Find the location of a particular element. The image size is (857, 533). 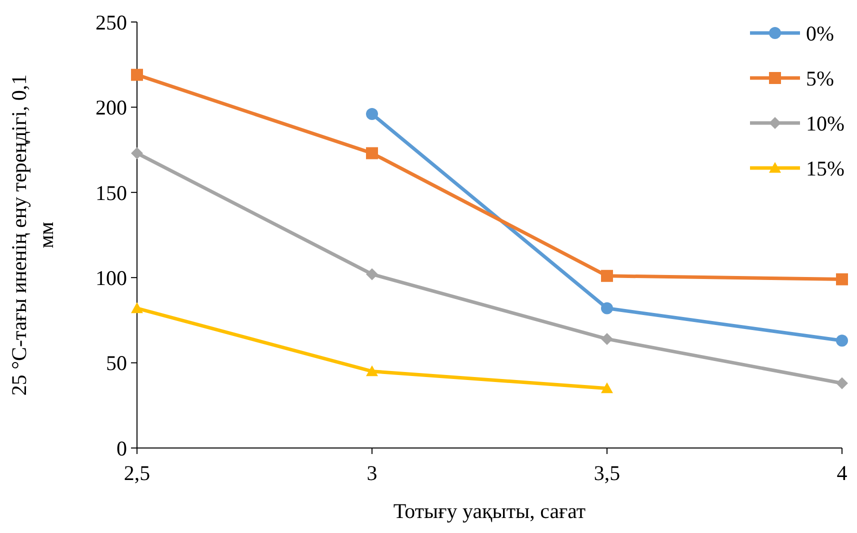

y-tick-label: 150 is located at coordinates (111, 192).